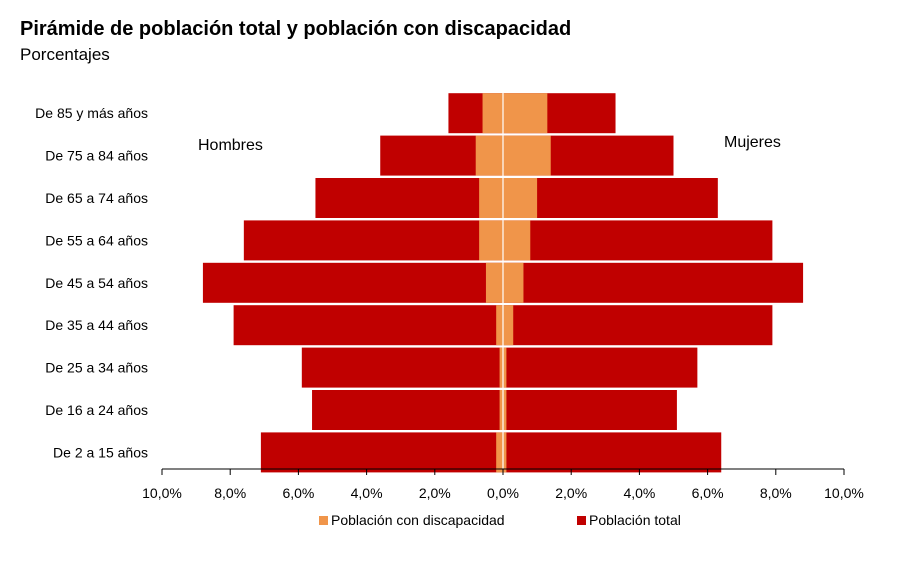 The width and height of the screenshot is (899, 565). What do you see at coordinates (323, 520) in the screenshot?
I see `legend-swatch-discapacidad` at bounding box center [323, 520].